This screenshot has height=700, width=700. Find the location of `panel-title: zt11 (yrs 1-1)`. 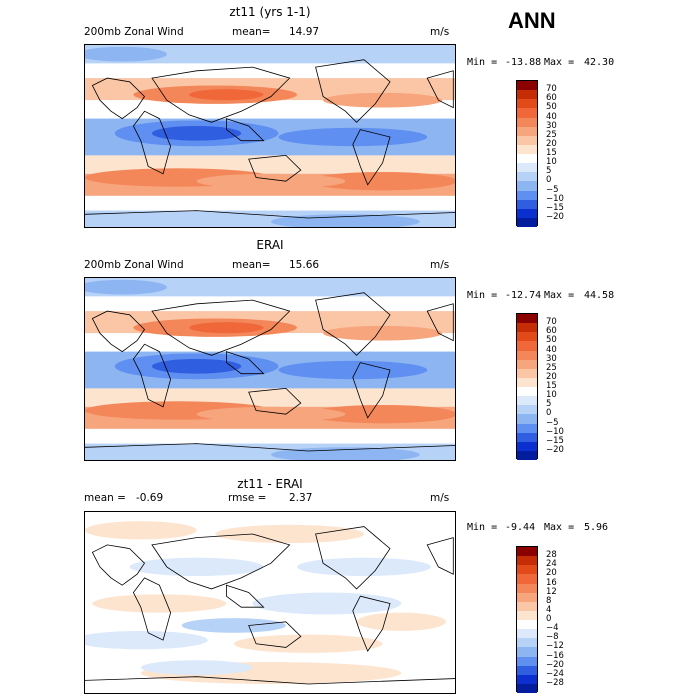

panel-title: zt11 (yrs 1-1) is located at coordinates (270, 12).